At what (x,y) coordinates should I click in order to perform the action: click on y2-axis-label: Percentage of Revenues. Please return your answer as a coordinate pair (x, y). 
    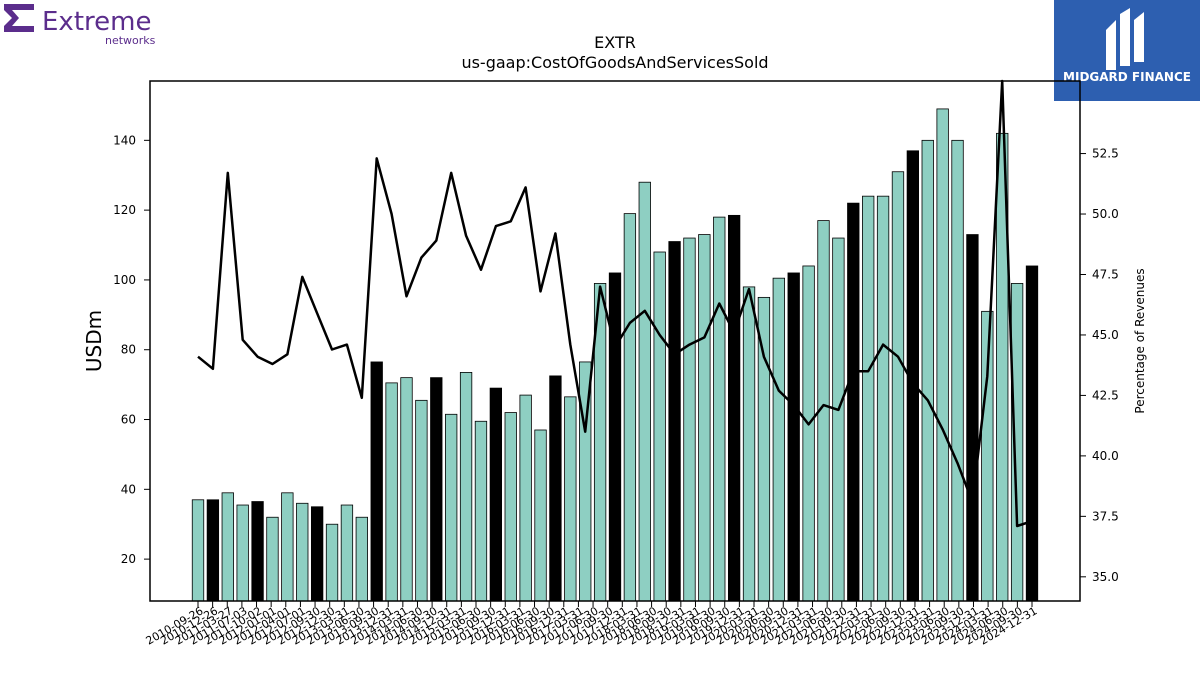
    Looking at the image, I should click on (1140, 340).